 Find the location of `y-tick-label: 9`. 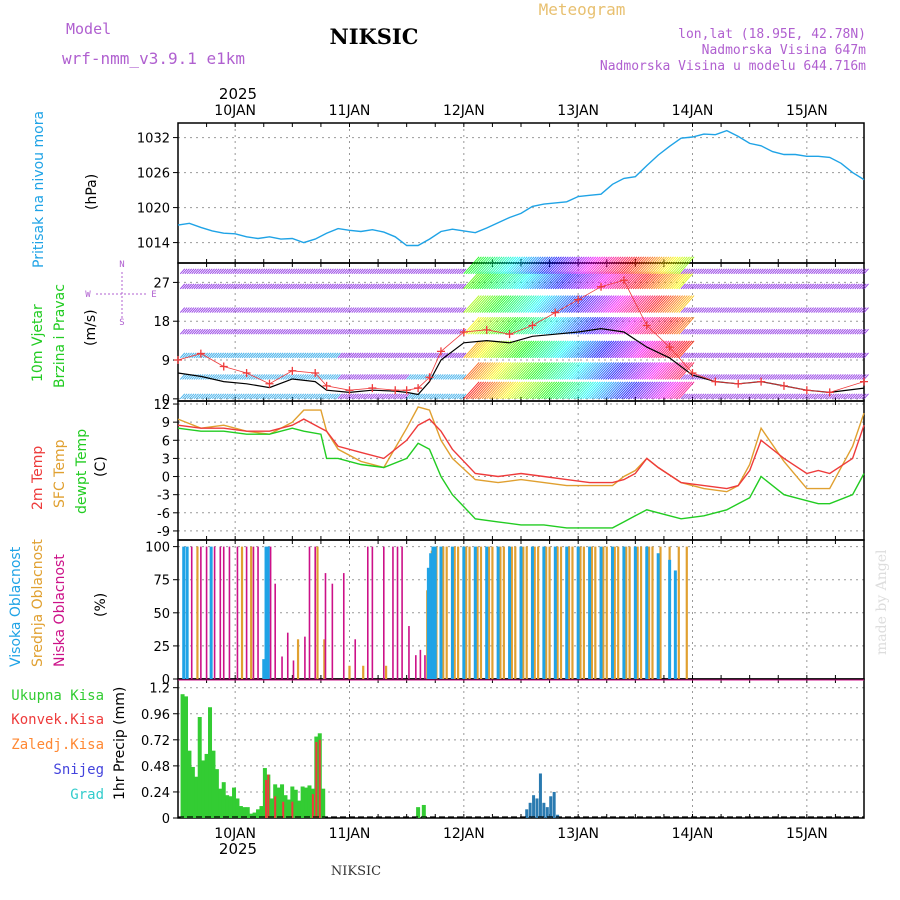

y-tick-label: 9 is located at coordinates (166, 423).